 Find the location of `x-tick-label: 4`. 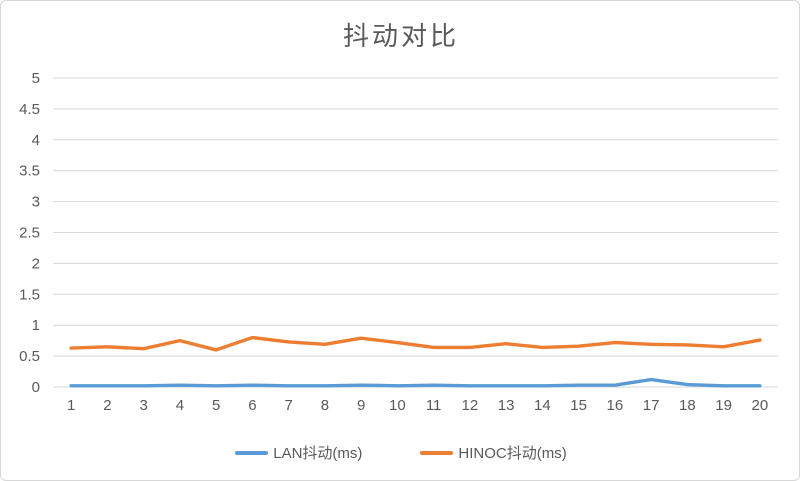

x-tick-label: 4 is located at coordinates (180, 405).